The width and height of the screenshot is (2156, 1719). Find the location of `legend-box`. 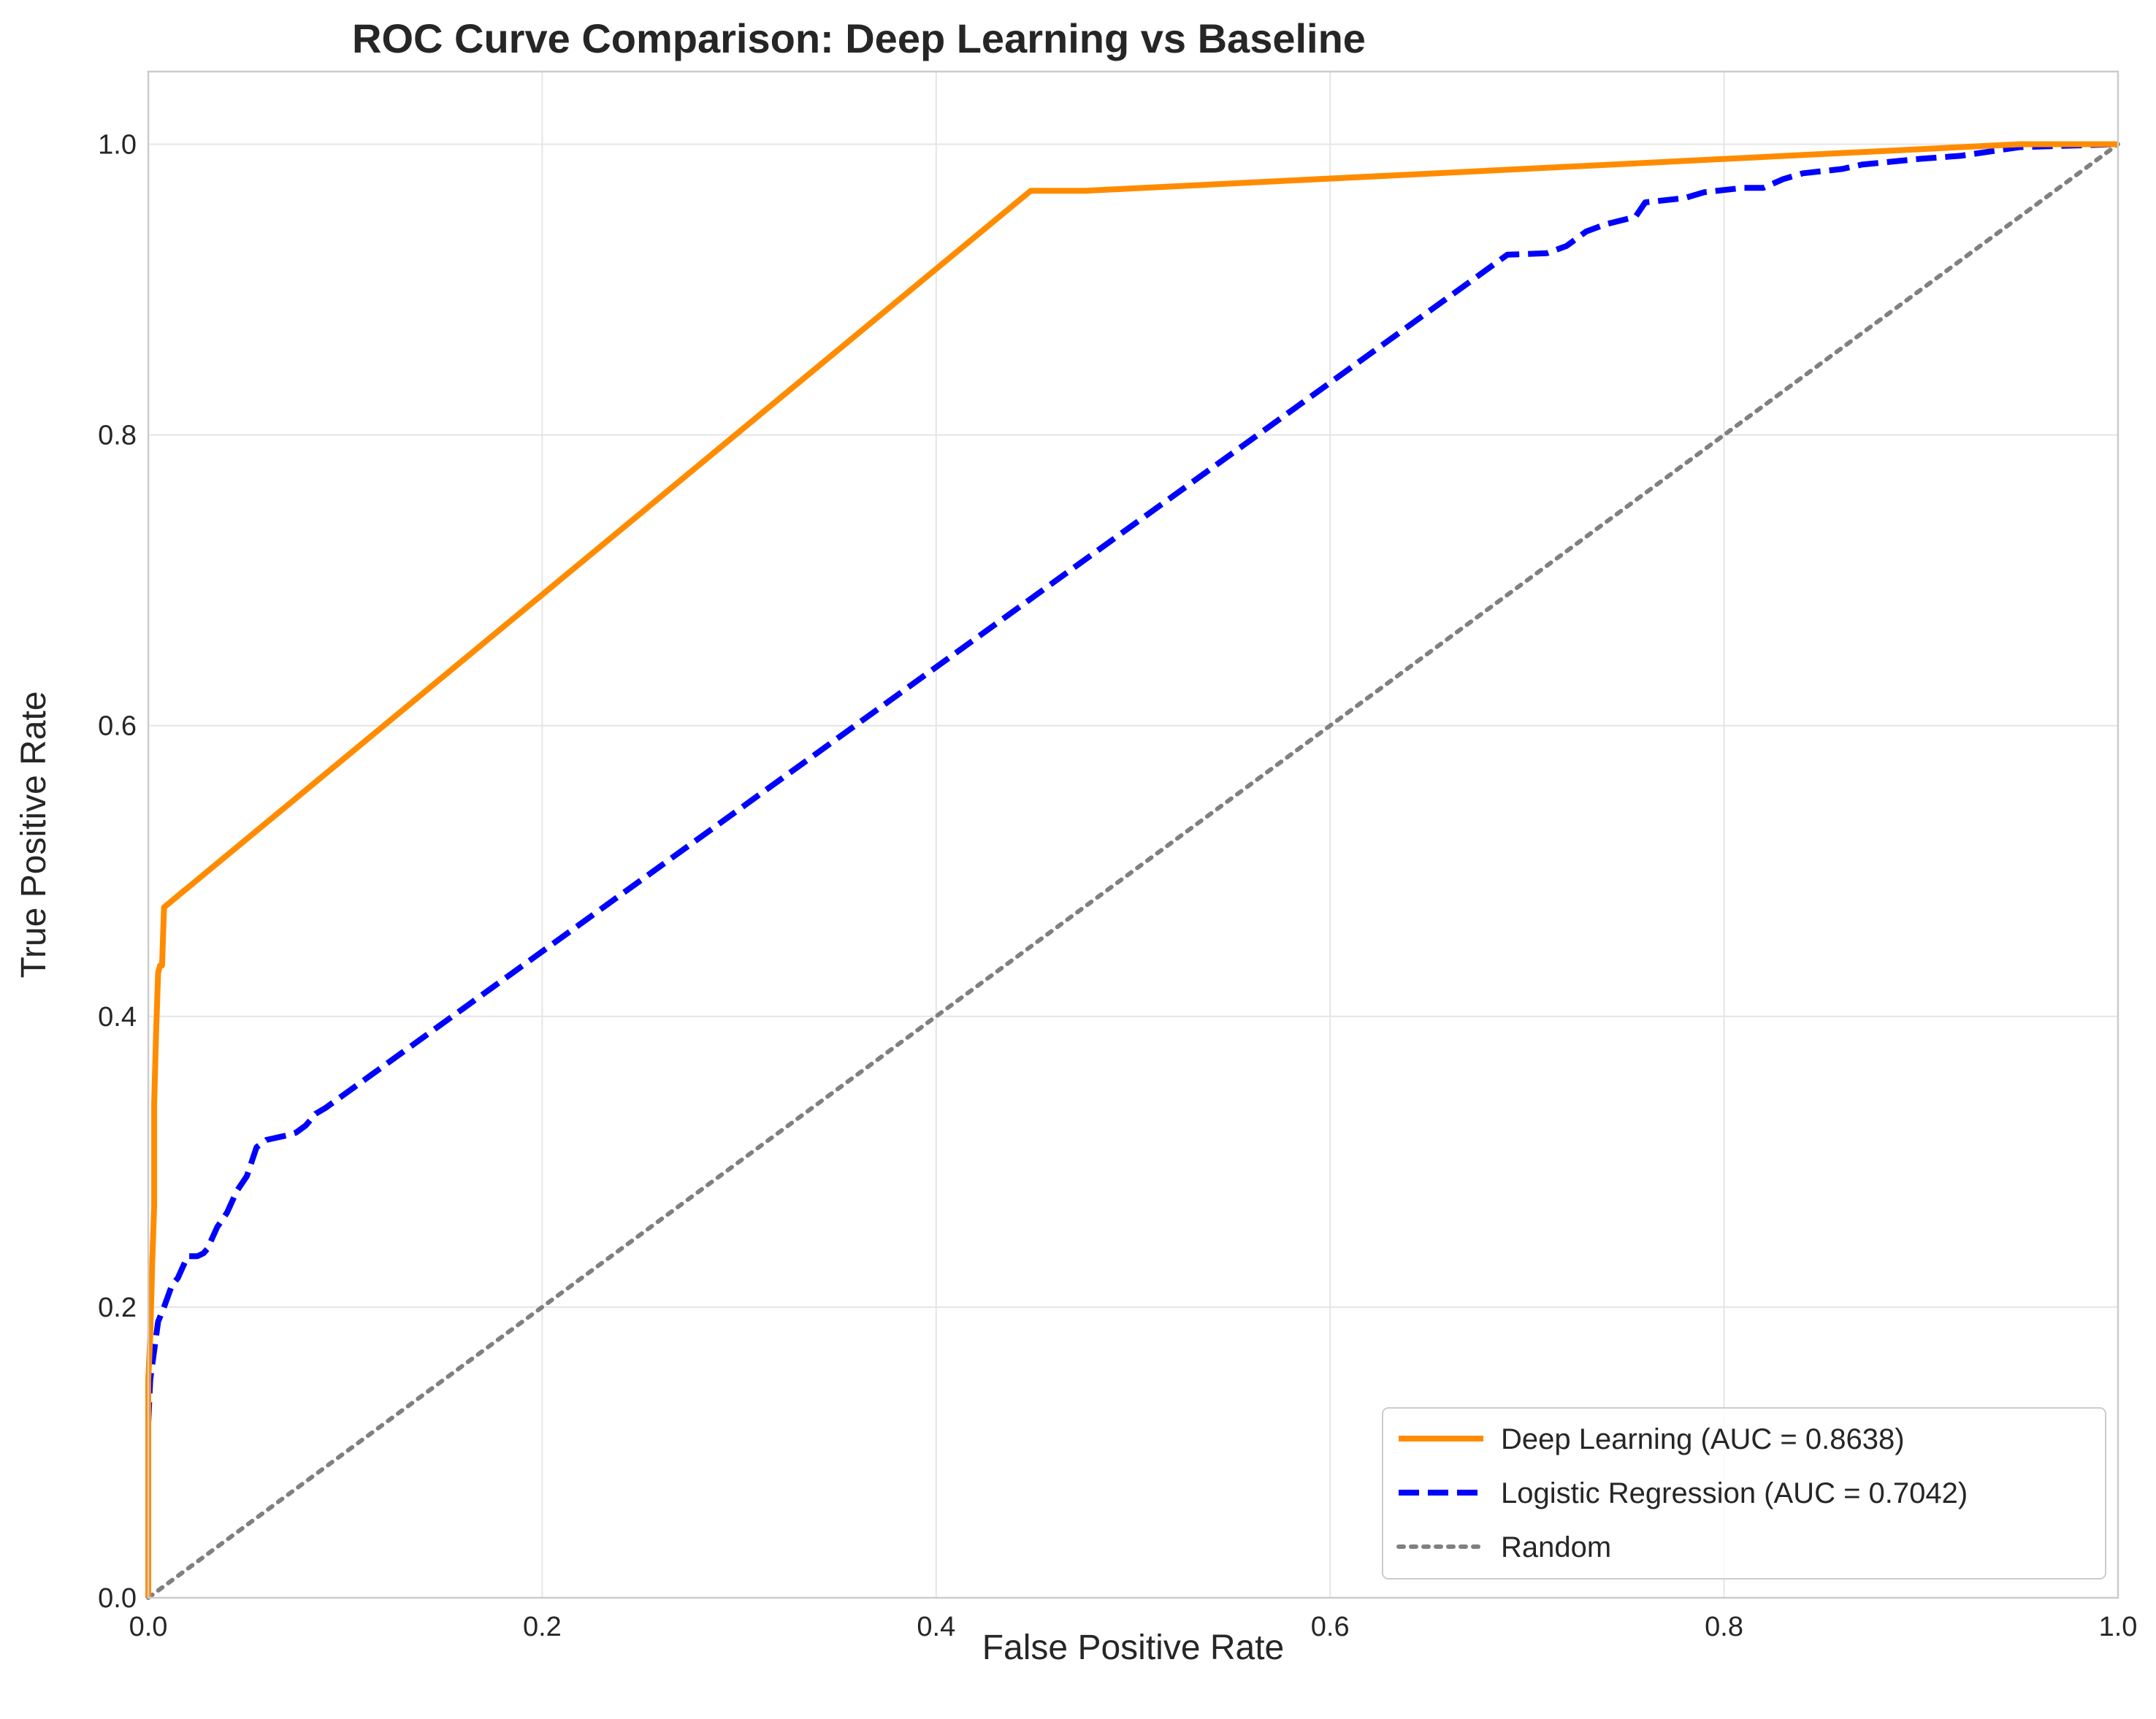

legend-box is located at coordinates (1744, 1493).